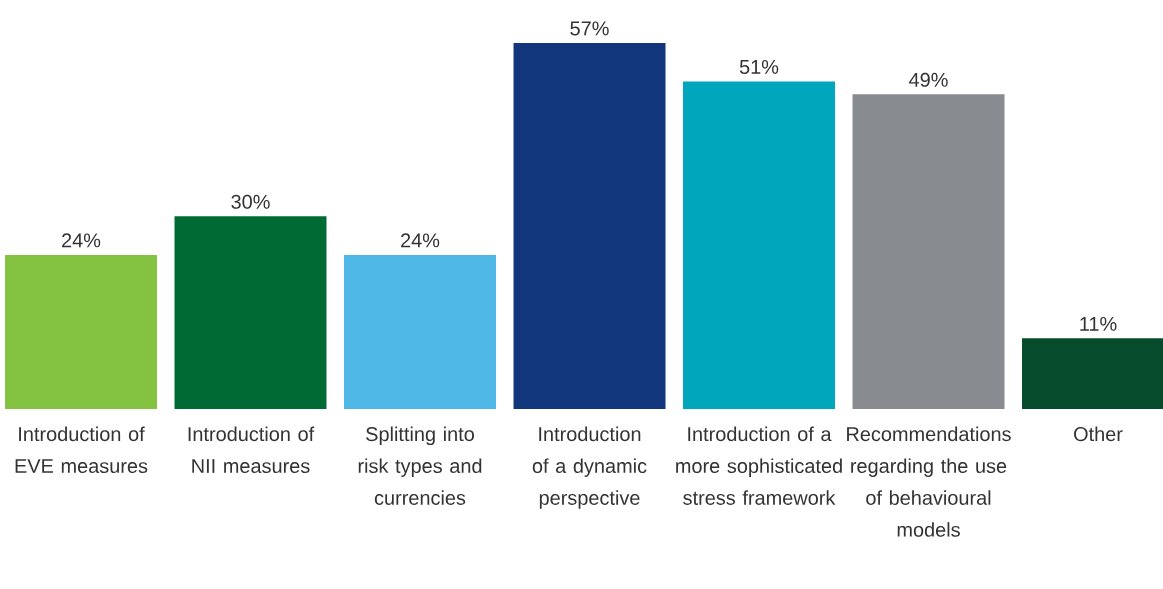 This screenshot has width=1163, height=589. Describe the element at coordinates (928, 79) in the screenshot. I see `data-label: 49%` at that location.